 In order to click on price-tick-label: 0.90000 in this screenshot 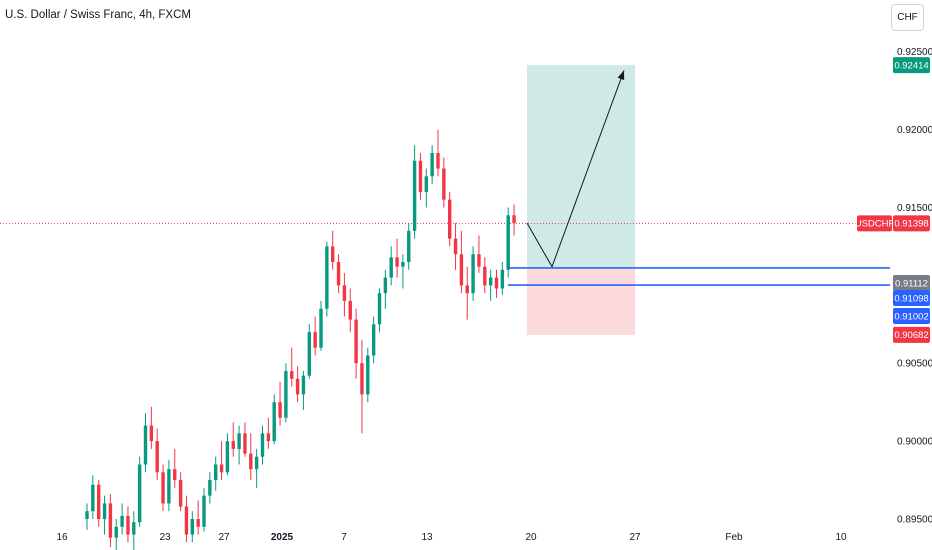, I will do `click(914, 442)`.